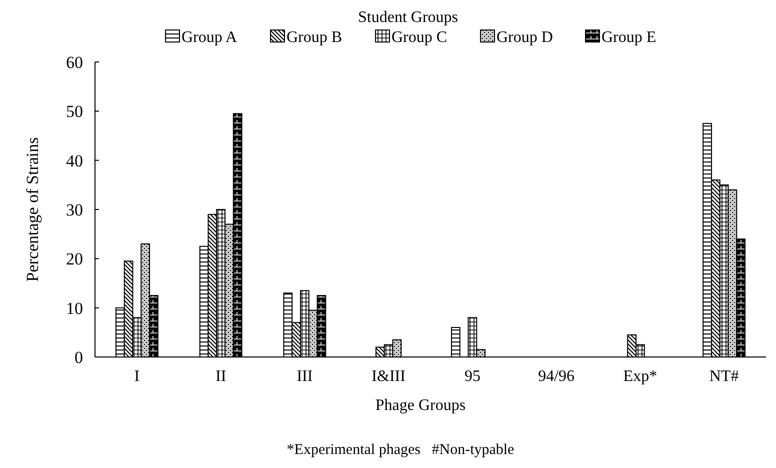  I want to click on y-tick-label: 50, so click(74, 112).